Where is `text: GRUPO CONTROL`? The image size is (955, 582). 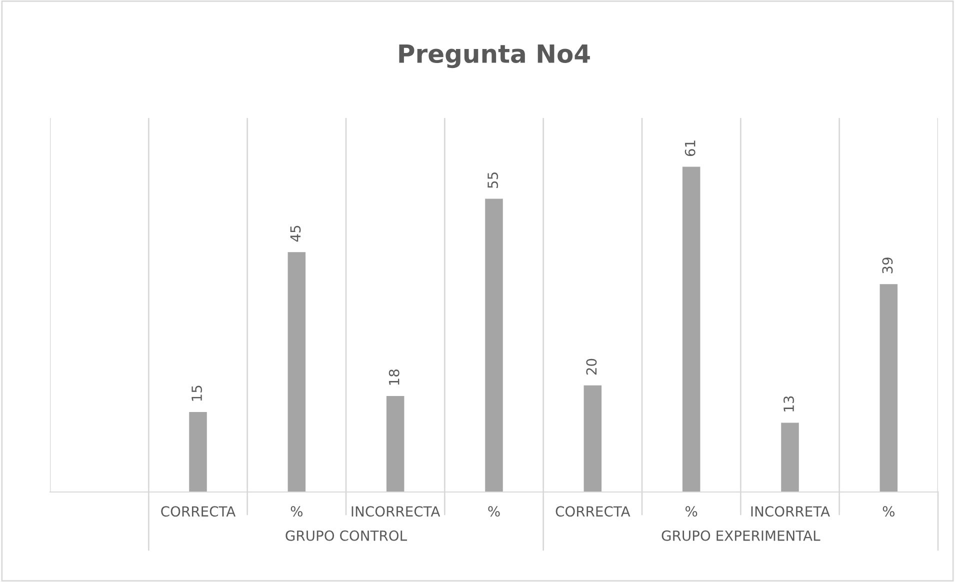
text: GRUPO CONTROL is located at coordinates (346, 535).